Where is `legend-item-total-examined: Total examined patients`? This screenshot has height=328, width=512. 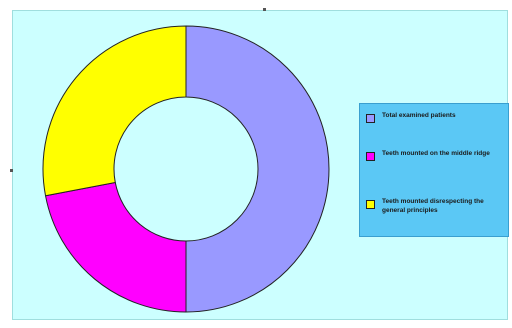 legend-item-total-examined: Total examined patients is located at coordinates (434, 117).